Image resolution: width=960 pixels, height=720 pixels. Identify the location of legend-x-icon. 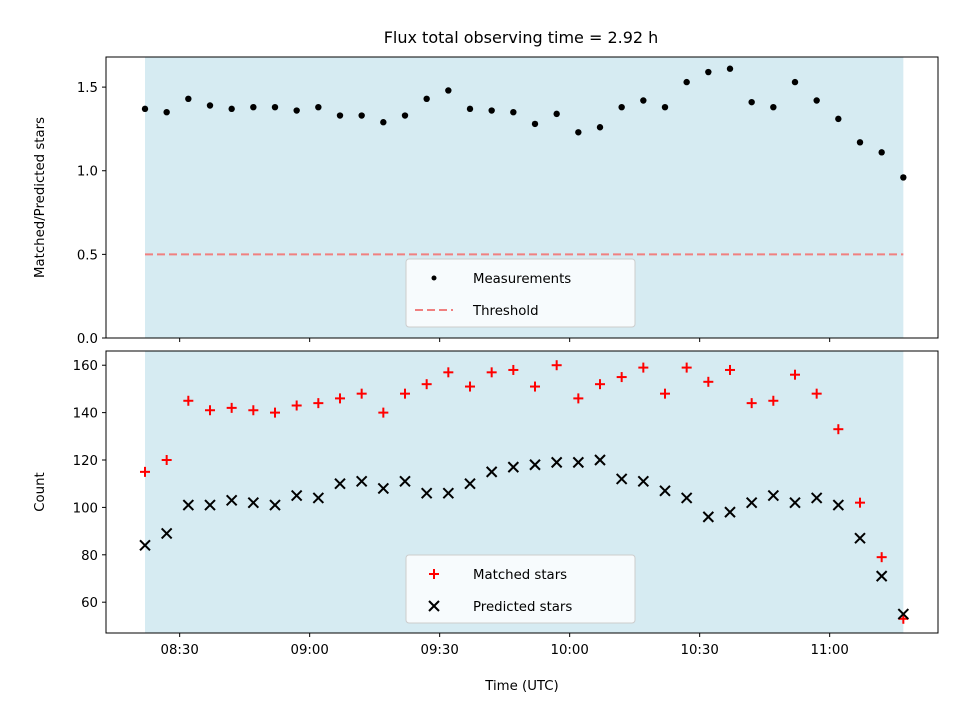
(434, 606).